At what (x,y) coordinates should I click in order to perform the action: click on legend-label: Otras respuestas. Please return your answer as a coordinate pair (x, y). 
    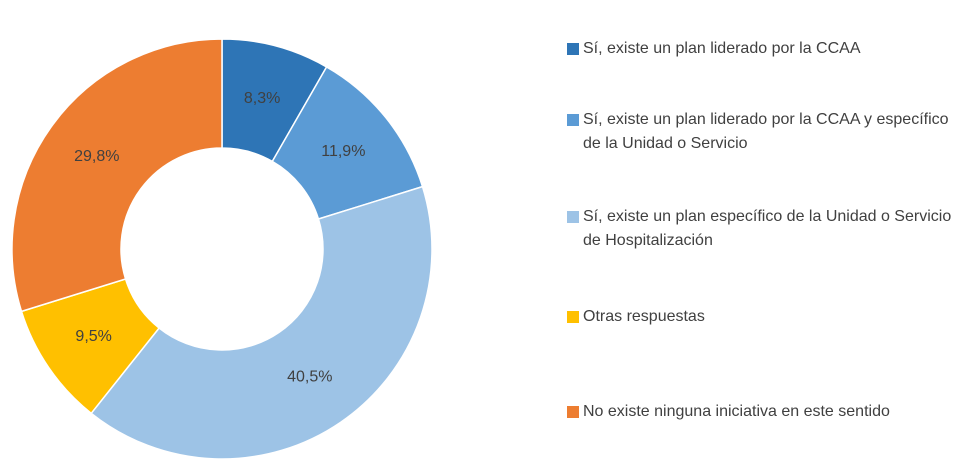
    Looking at the image, I should click on (644, 316).